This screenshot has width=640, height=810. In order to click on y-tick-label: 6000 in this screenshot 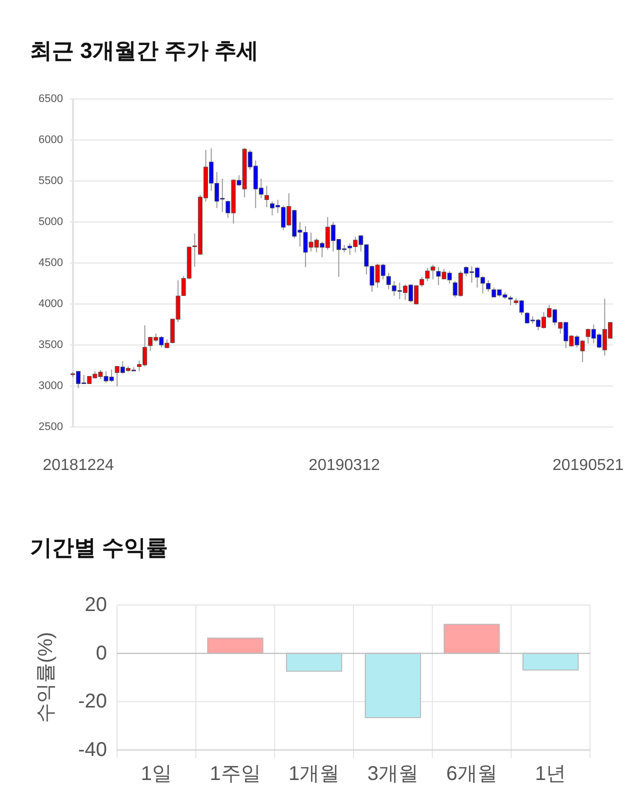, I will do `click(50, 140)`.